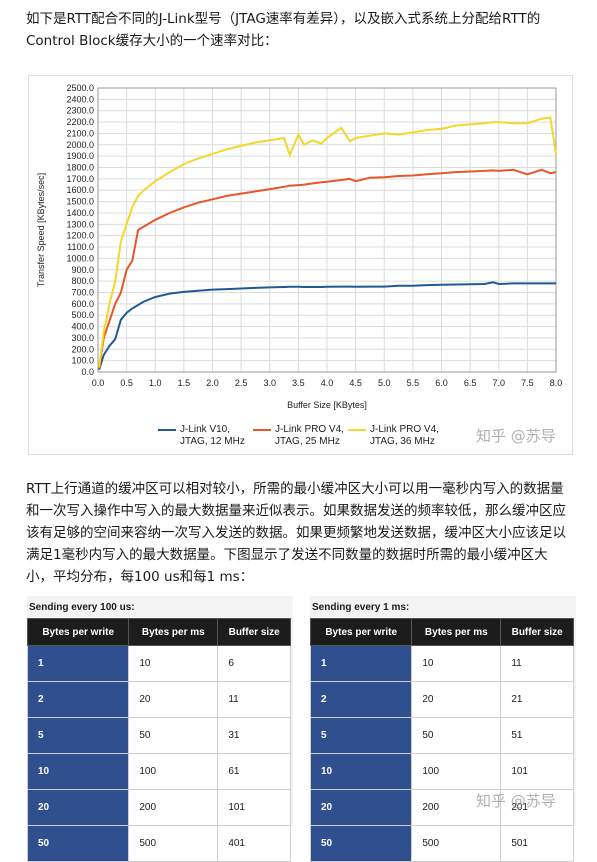 This screenshot has width=597, height=862. What do you see at coordinates (80, 190) in the screenshot?
I see `y-tick-label: 1600.0` at bounding box center [80, 190].